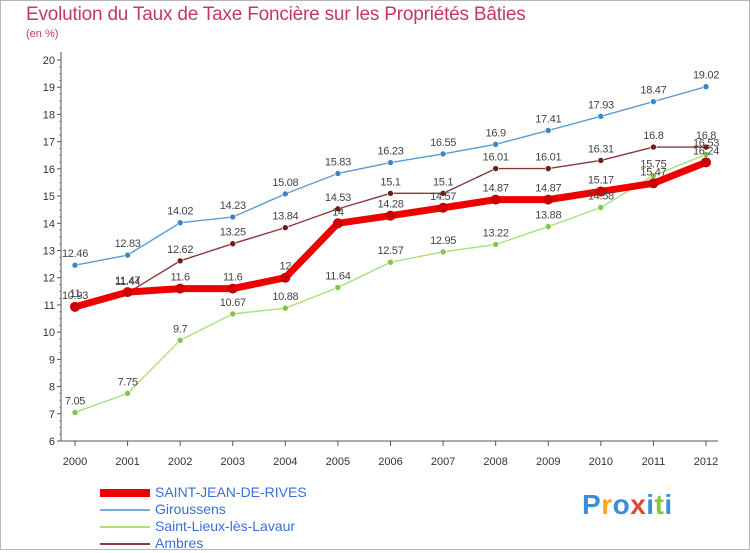  Describe the element at coordinates (233, 206) in the screenshot. I see `data-label: 14.23` at that location.